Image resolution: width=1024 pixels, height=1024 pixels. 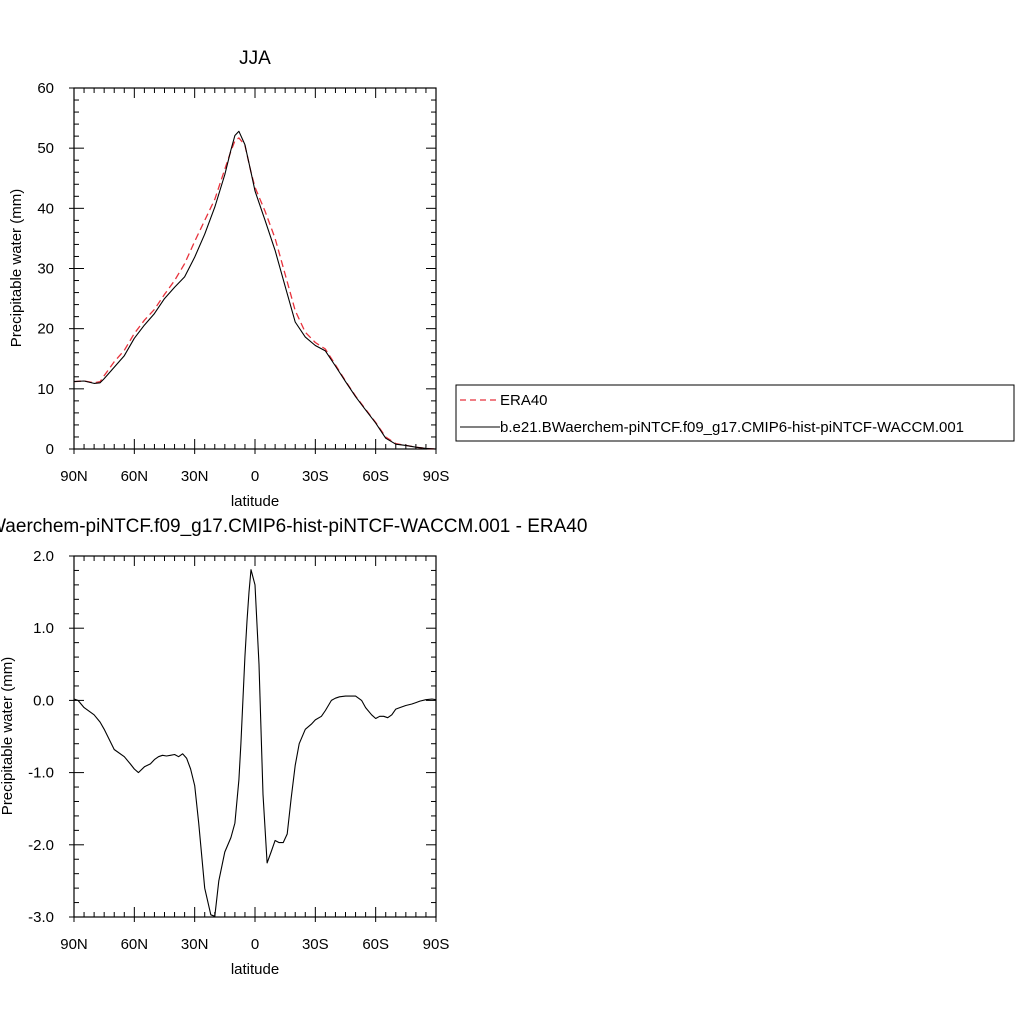 What do you see at coordinates (50, 449) in the screenshot?
I see `y-tick-label: 0` at bounding box center [50, 449].